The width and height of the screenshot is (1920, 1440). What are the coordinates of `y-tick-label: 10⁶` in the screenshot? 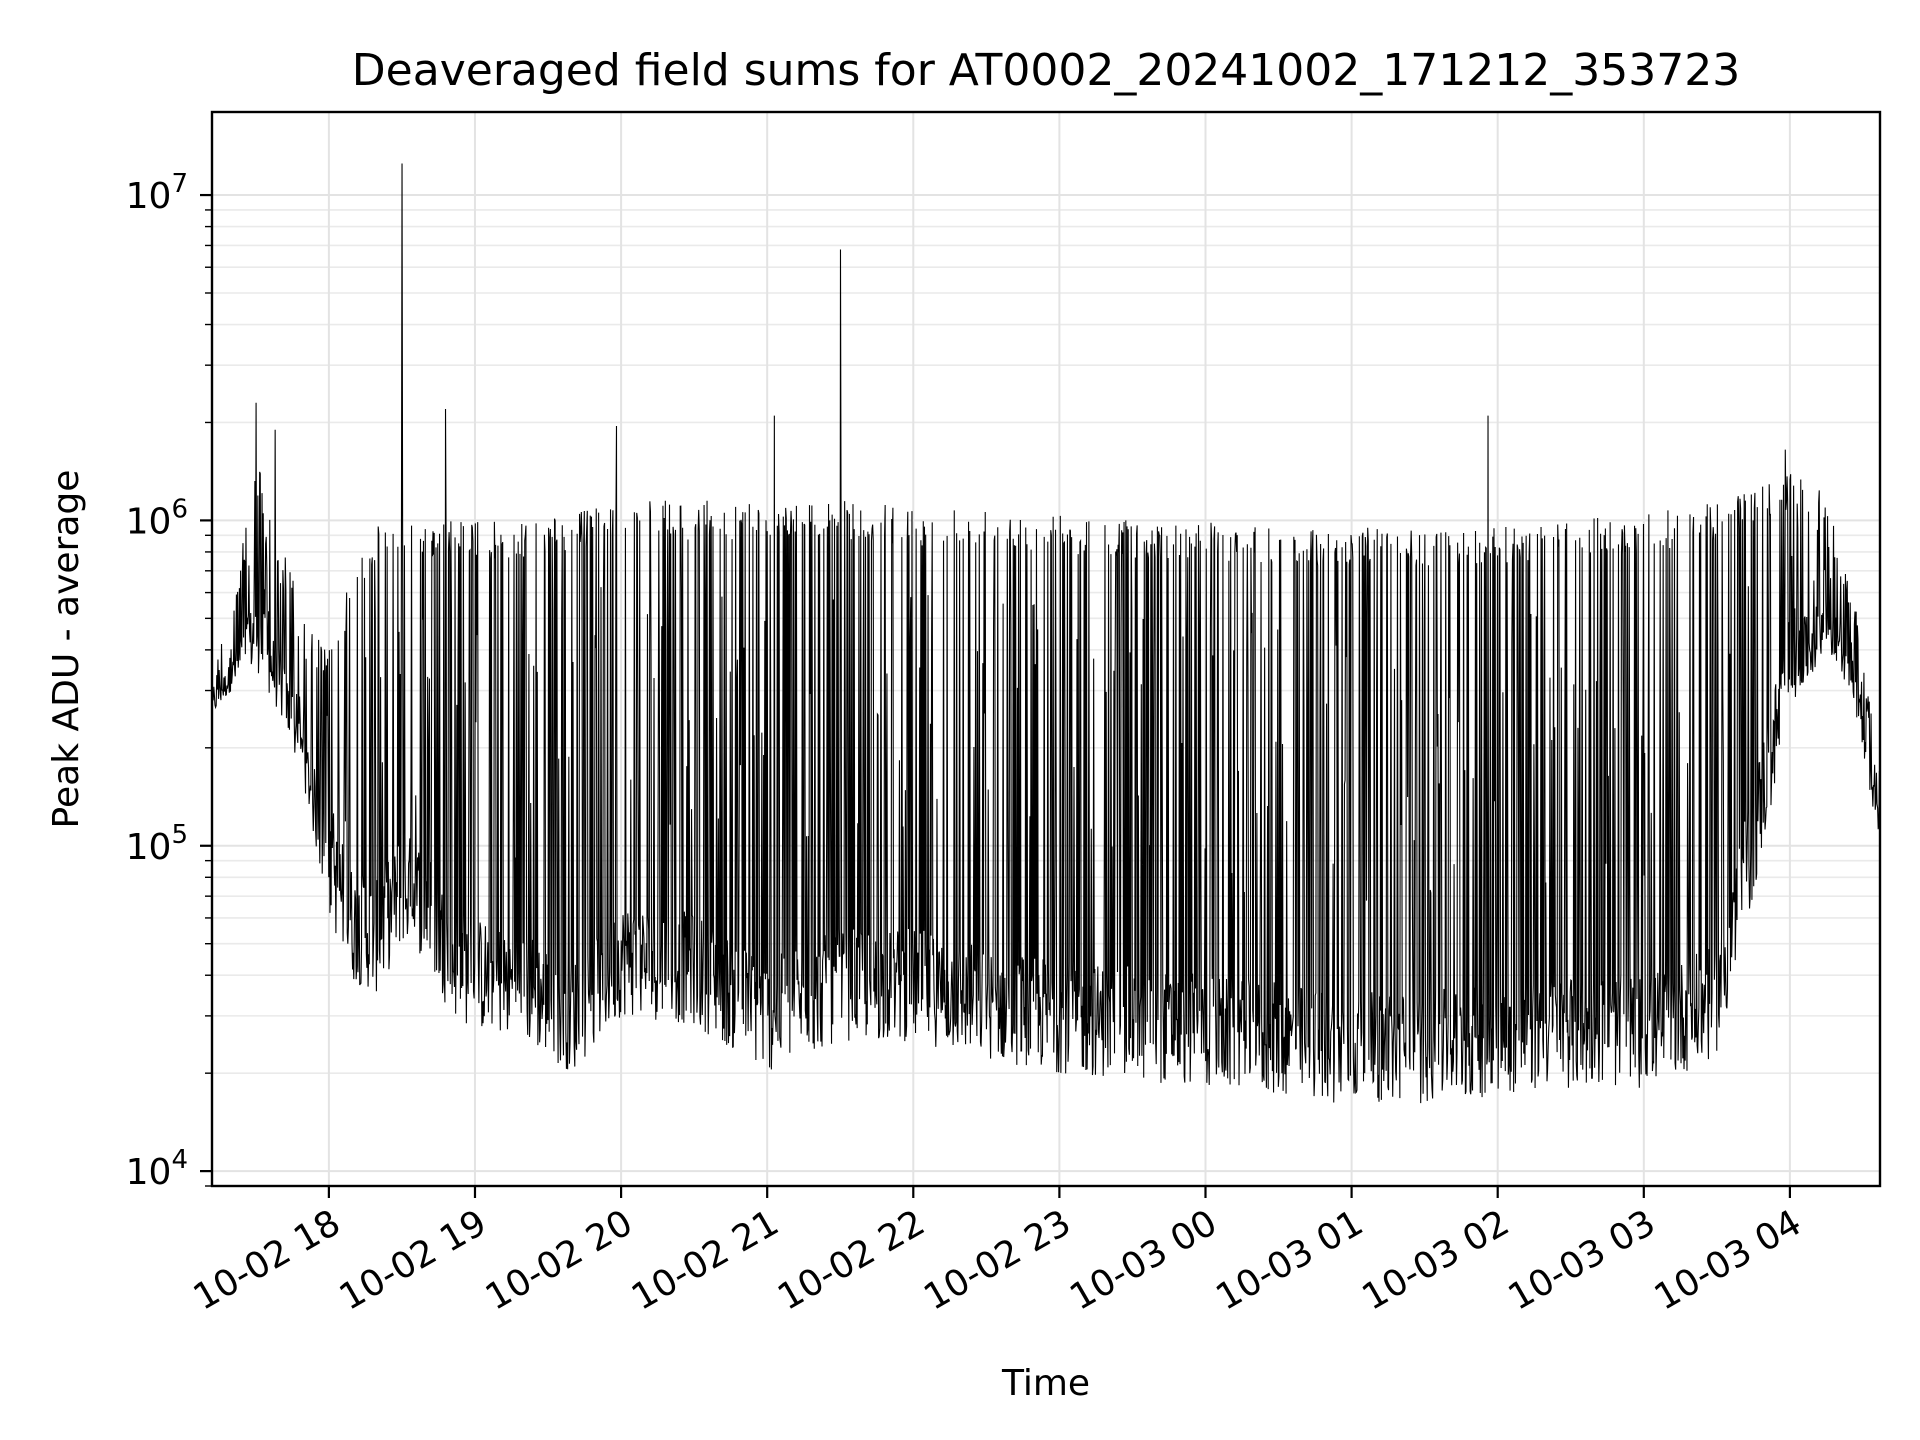 It's located at (157, 518).